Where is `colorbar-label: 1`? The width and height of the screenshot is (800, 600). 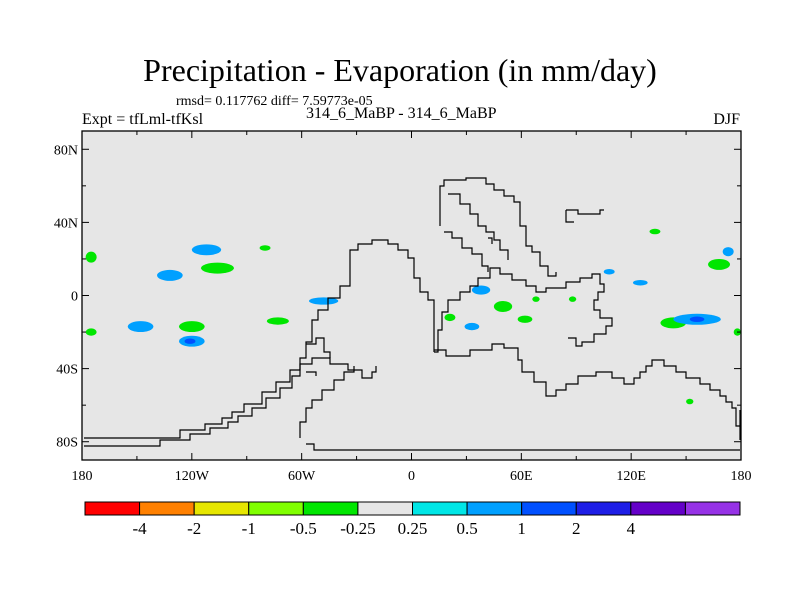
colorbar-label: 1 is located at coordinates (521, 528).